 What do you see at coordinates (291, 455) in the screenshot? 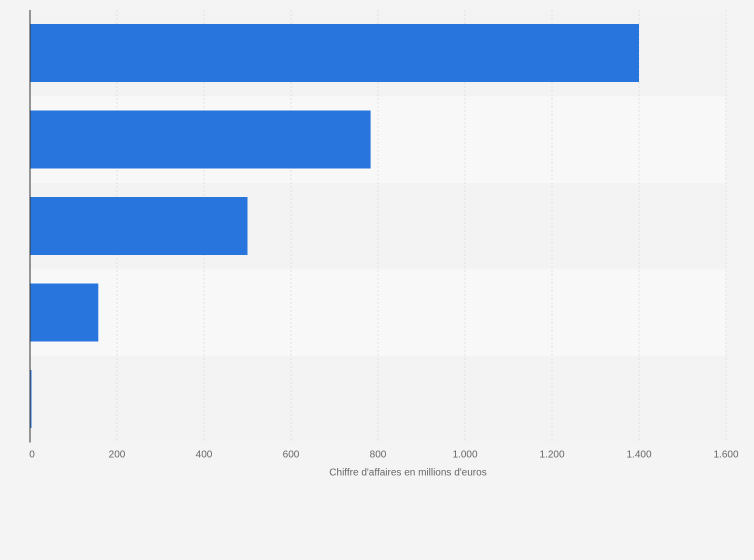
I see `x-tick-label: 600` at bounding box center [291, 455].